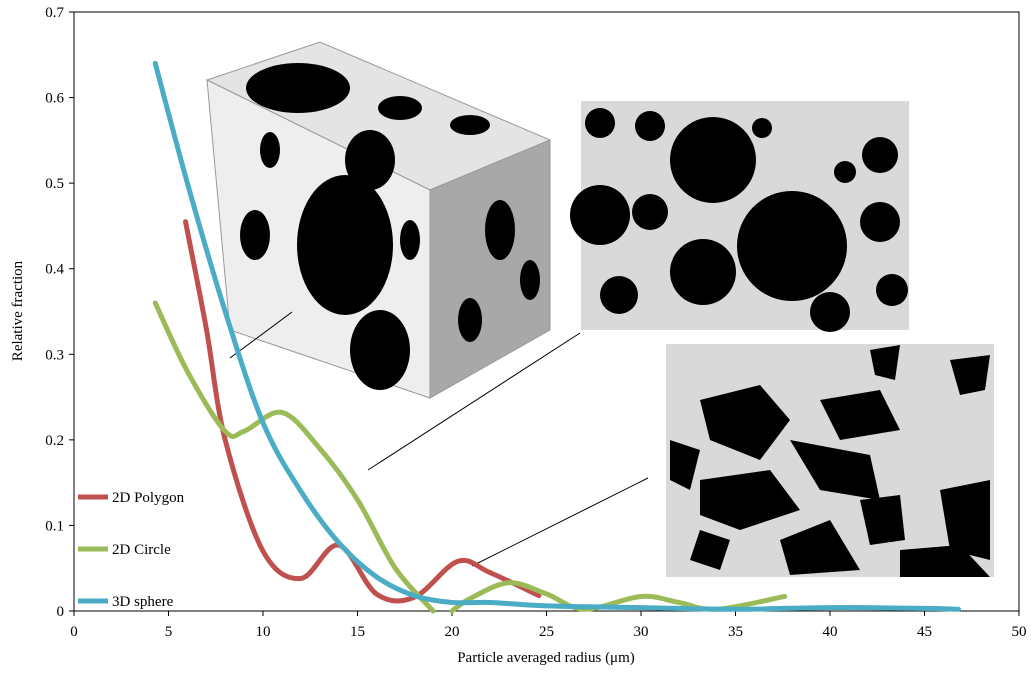 This screenshot has height=680, width=1033. I want to click on x-axis-label: Particle averaged radius (μm), so click(546, 658).